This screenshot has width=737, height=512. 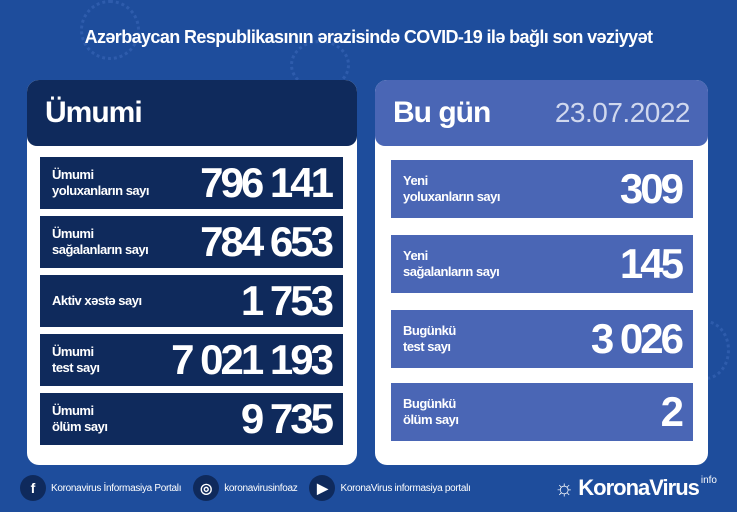 I want to click on stat-value: 784 653, so click(x=267, y=241).